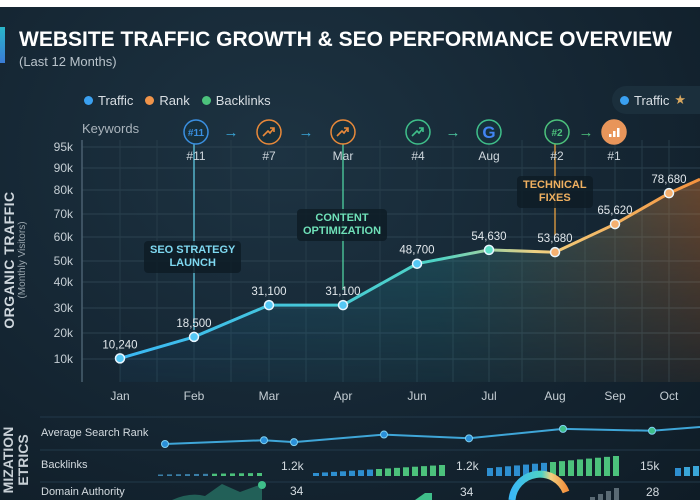  What do you see at coordinates (624, 100) in the screenshot?
I see `traffic-dot-icon` at bounding box center [624, 100].